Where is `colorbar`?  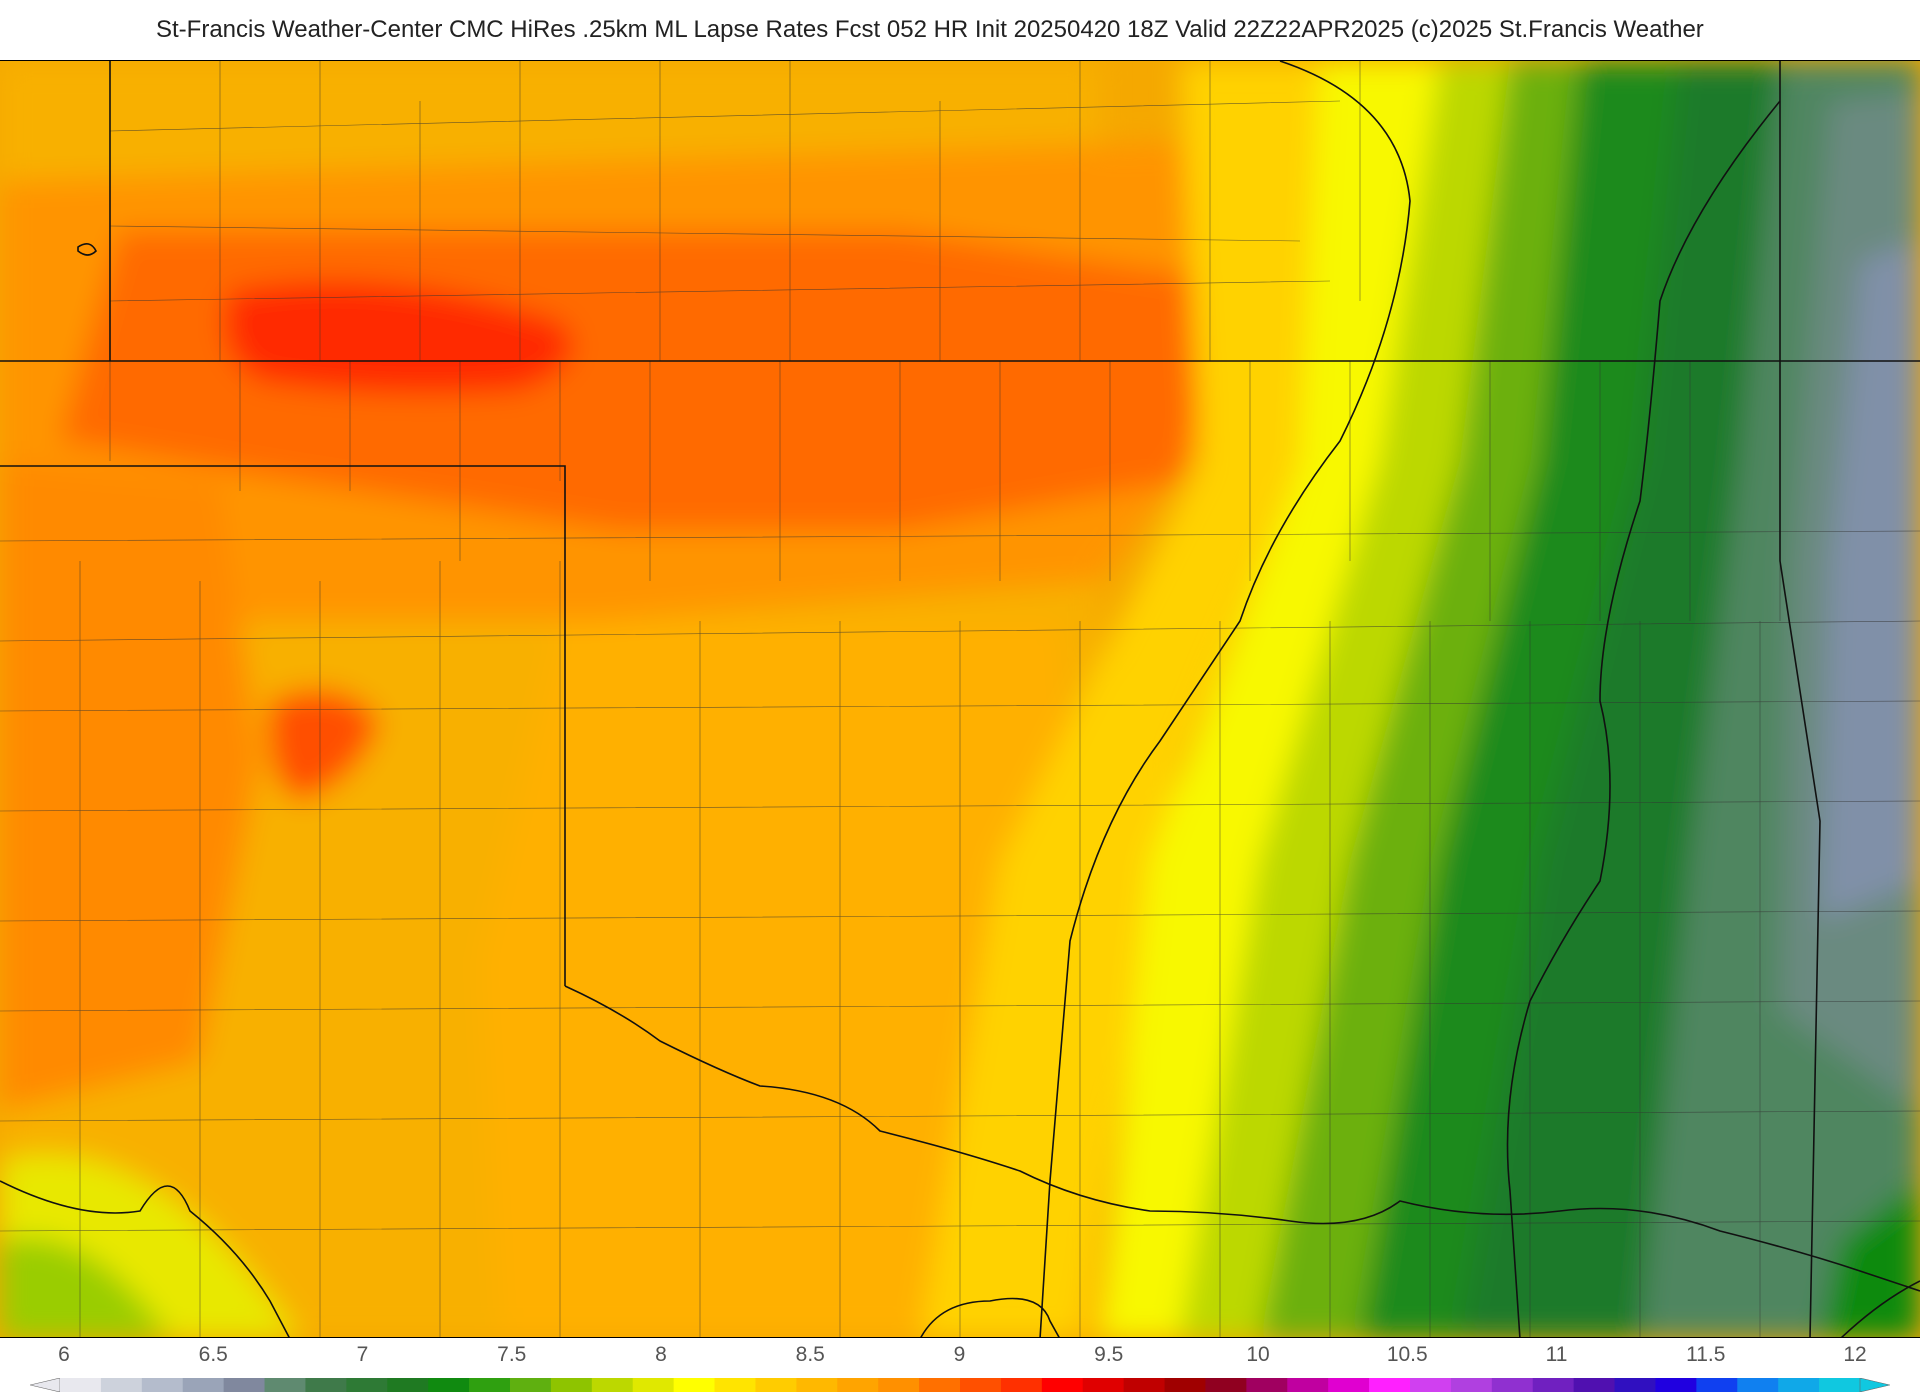
colorbar is located at coordinates (960, 1385).